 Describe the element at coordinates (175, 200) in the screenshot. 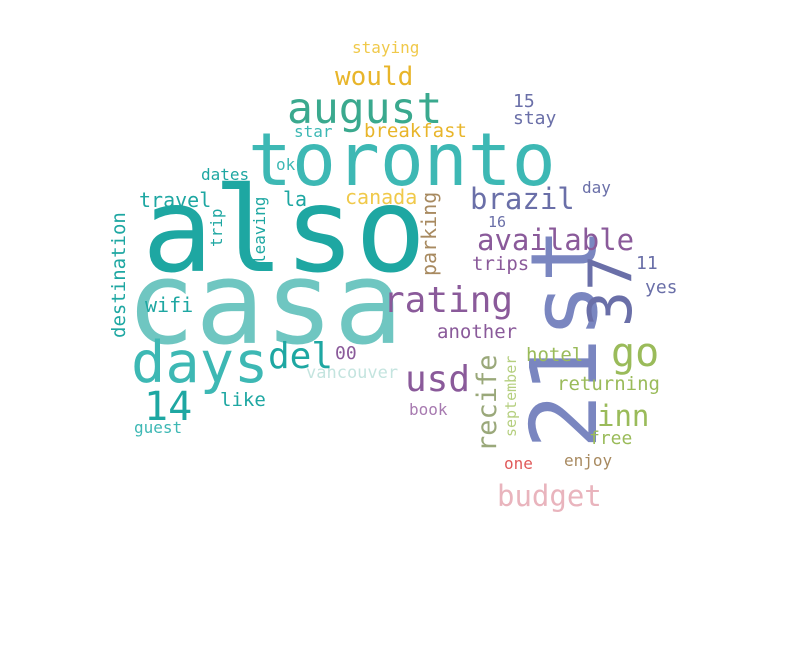

I see `word-travel: travel` at that location.